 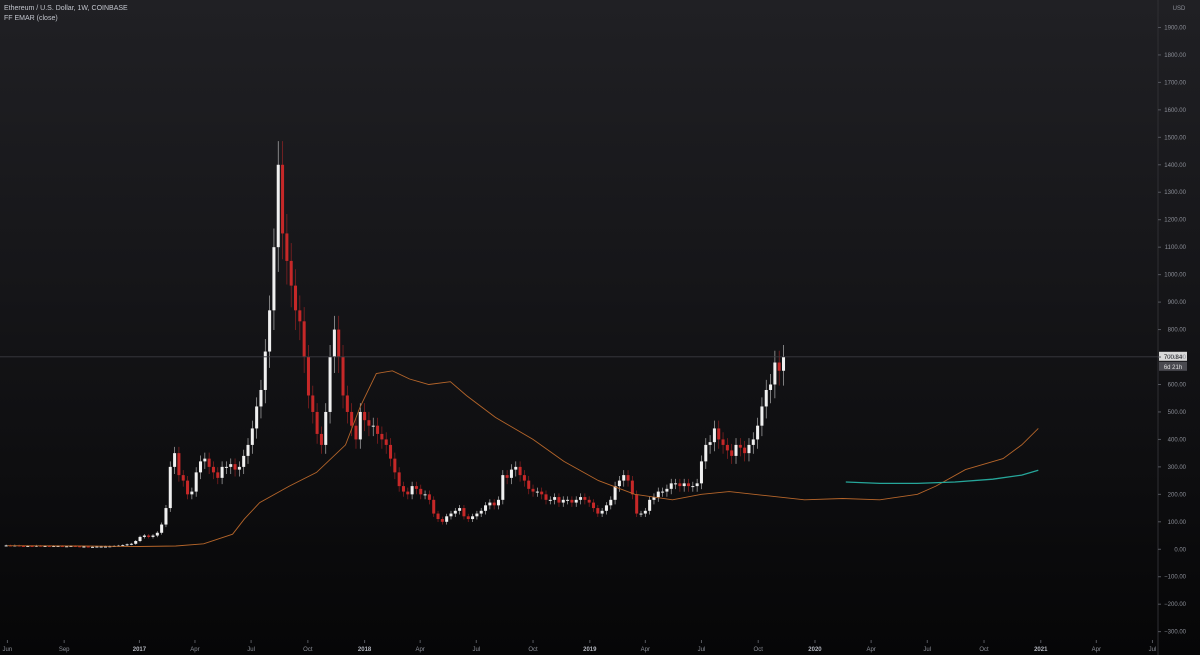 What do you see at coordinates (1175, 221) in the screenshot?
I see `price-tick-label: 1200.00` at bounding box center [1175, 221].